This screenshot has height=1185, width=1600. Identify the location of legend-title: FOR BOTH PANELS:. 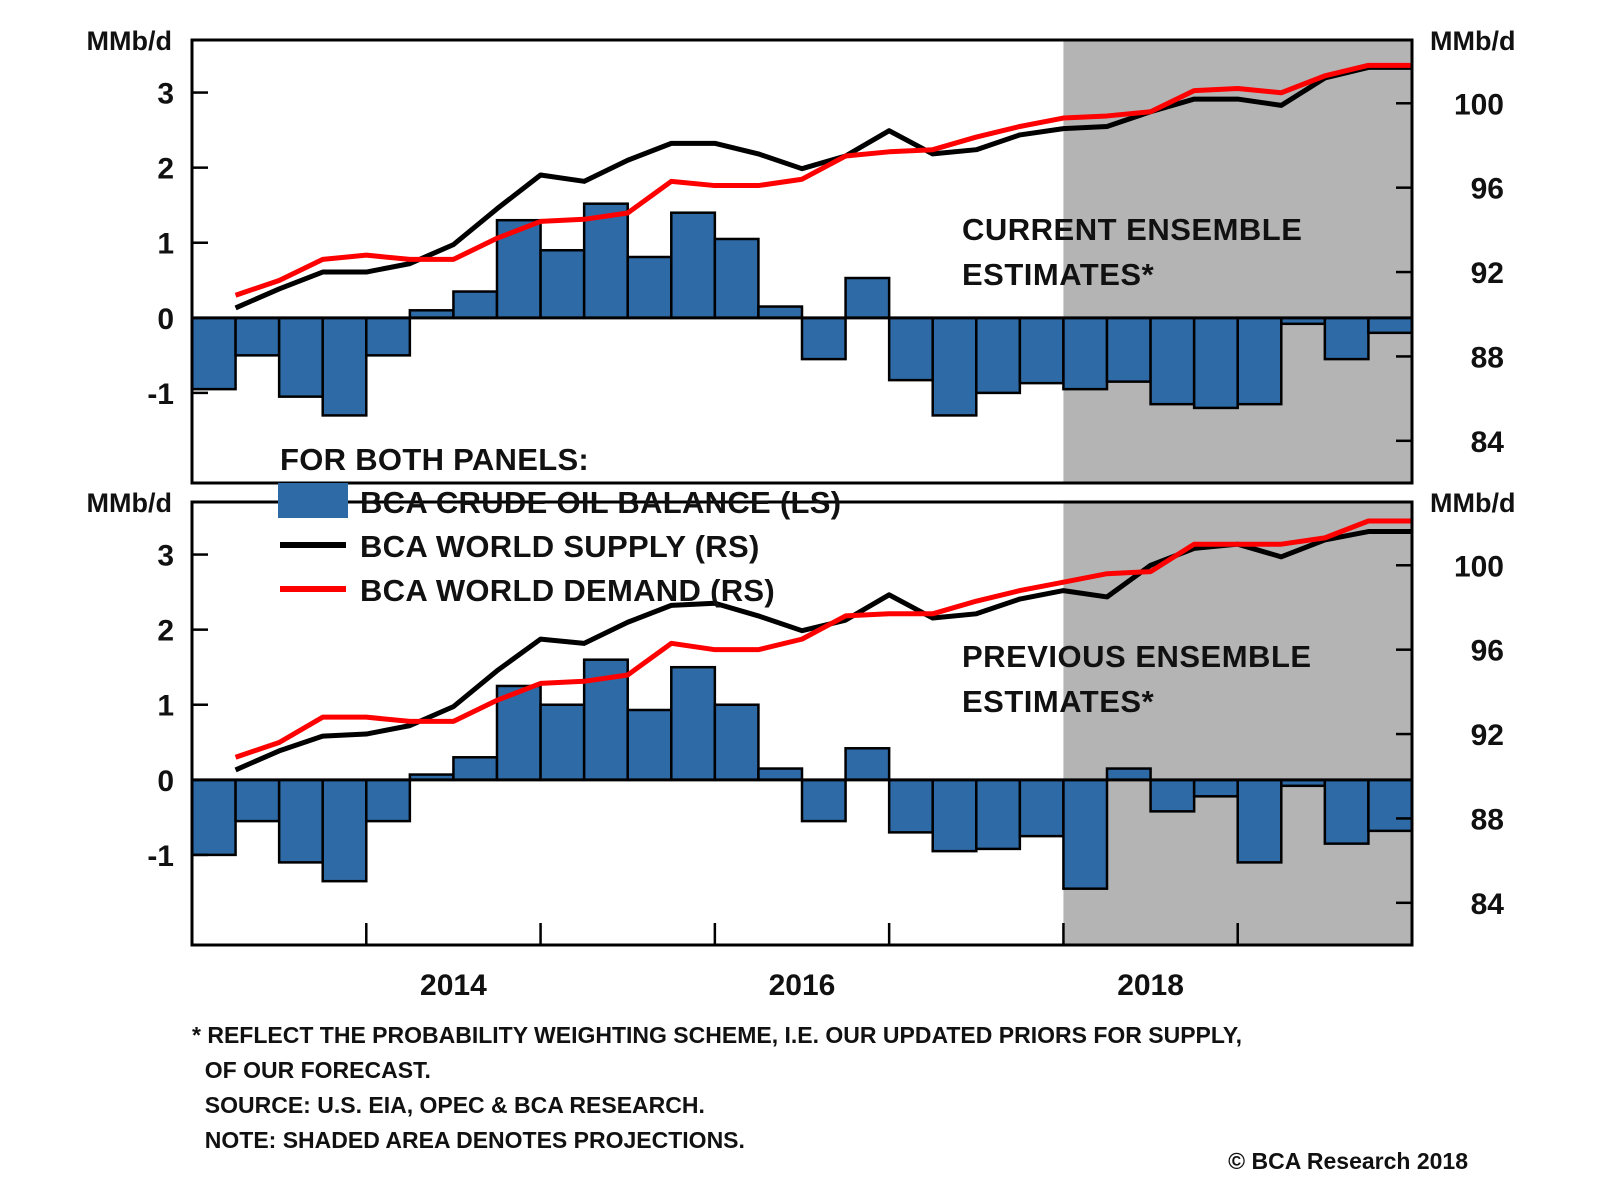
(434, 459).